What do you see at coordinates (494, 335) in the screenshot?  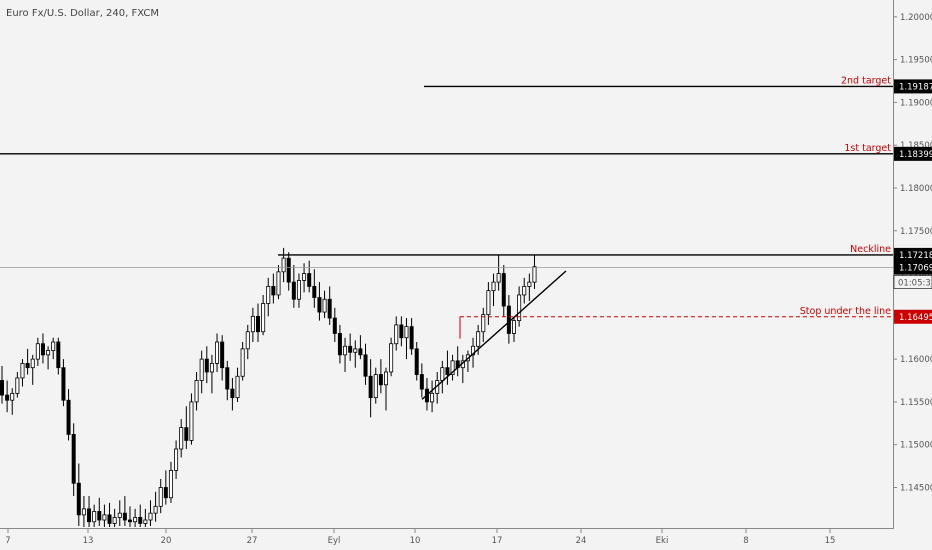 I see `trendline` at bounding box center [494, 335].